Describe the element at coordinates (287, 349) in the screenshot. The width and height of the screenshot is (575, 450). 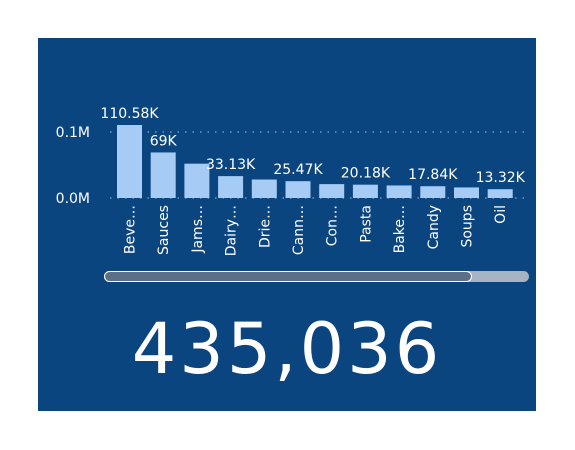
I see `kpi-value: 435,036` at that location.